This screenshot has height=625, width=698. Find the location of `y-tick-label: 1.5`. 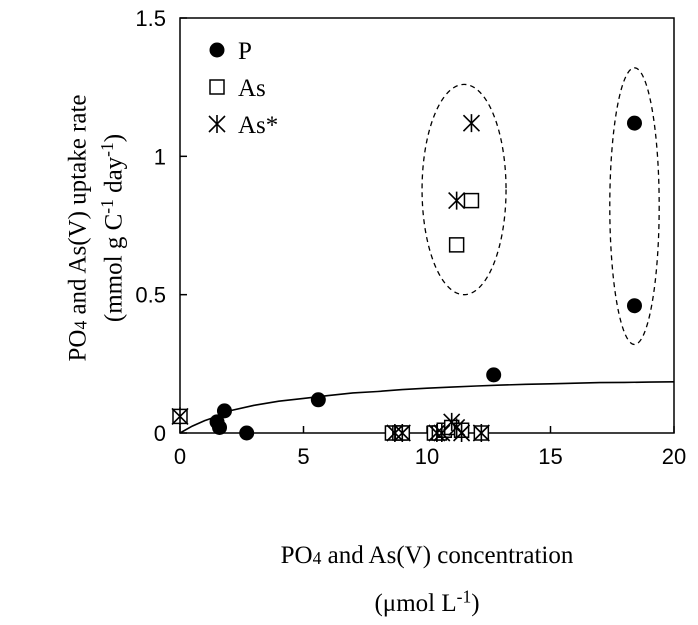

y-tick-label: 1.5 is located at coordinates (150, 18).